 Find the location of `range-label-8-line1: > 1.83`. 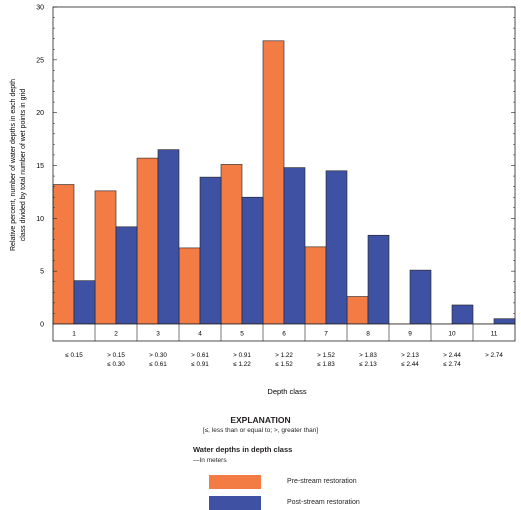

range-label-8-line1: > 1.83 is located at coordinates (368, 355).